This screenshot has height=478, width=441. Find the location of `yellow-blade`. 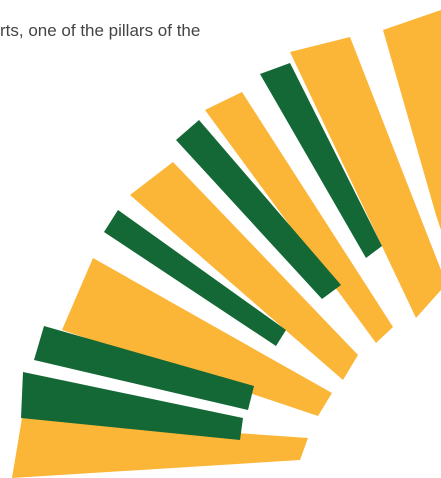

yellow-blade is located at coordinates (412, 120).